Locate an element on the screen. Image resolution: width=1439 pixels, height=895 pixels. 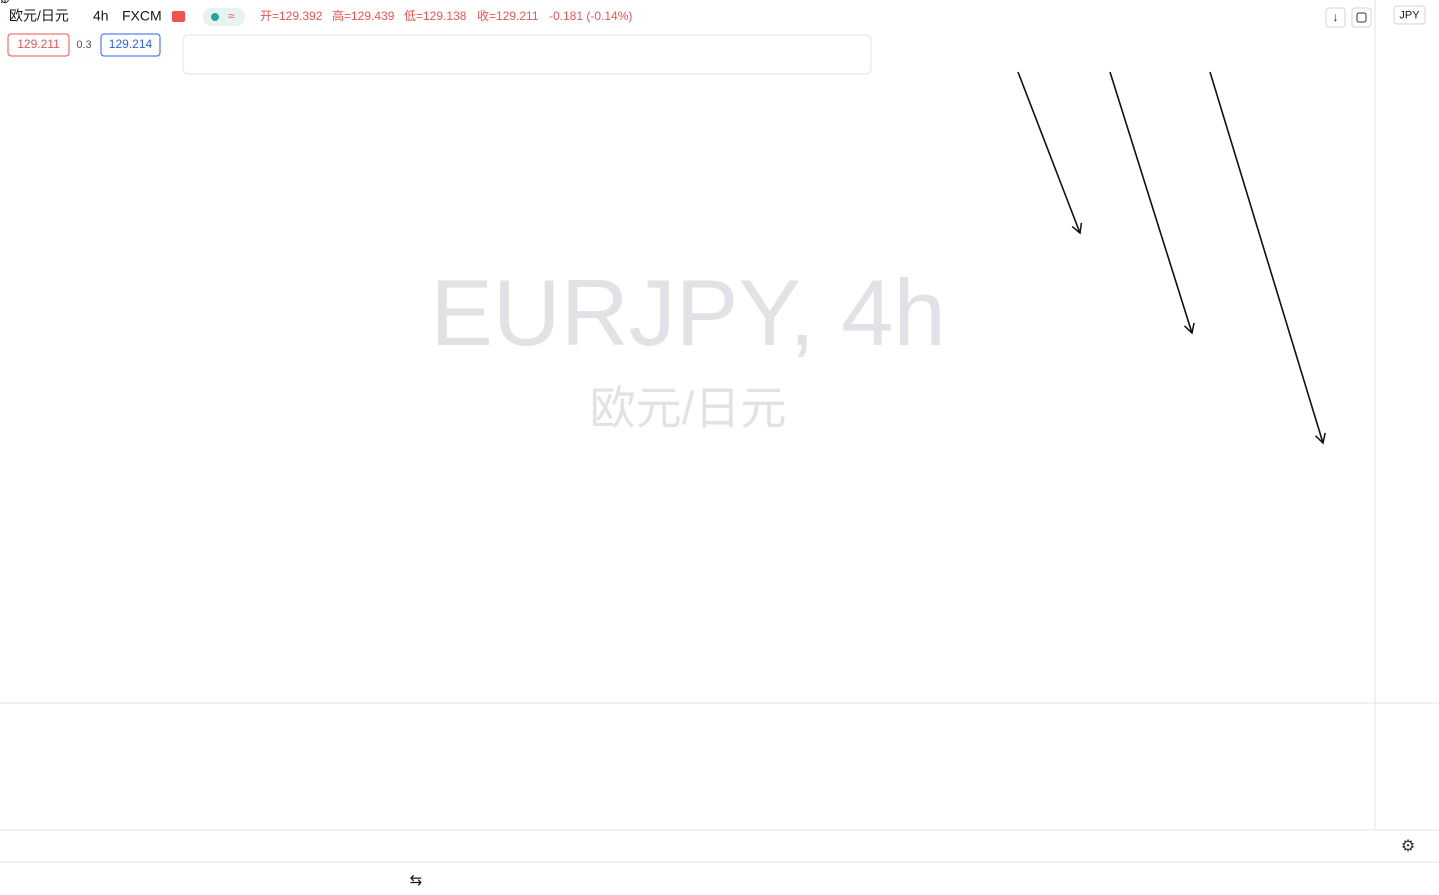
ohlc-high: 高=129.439 is located at coordinates (363, 15).